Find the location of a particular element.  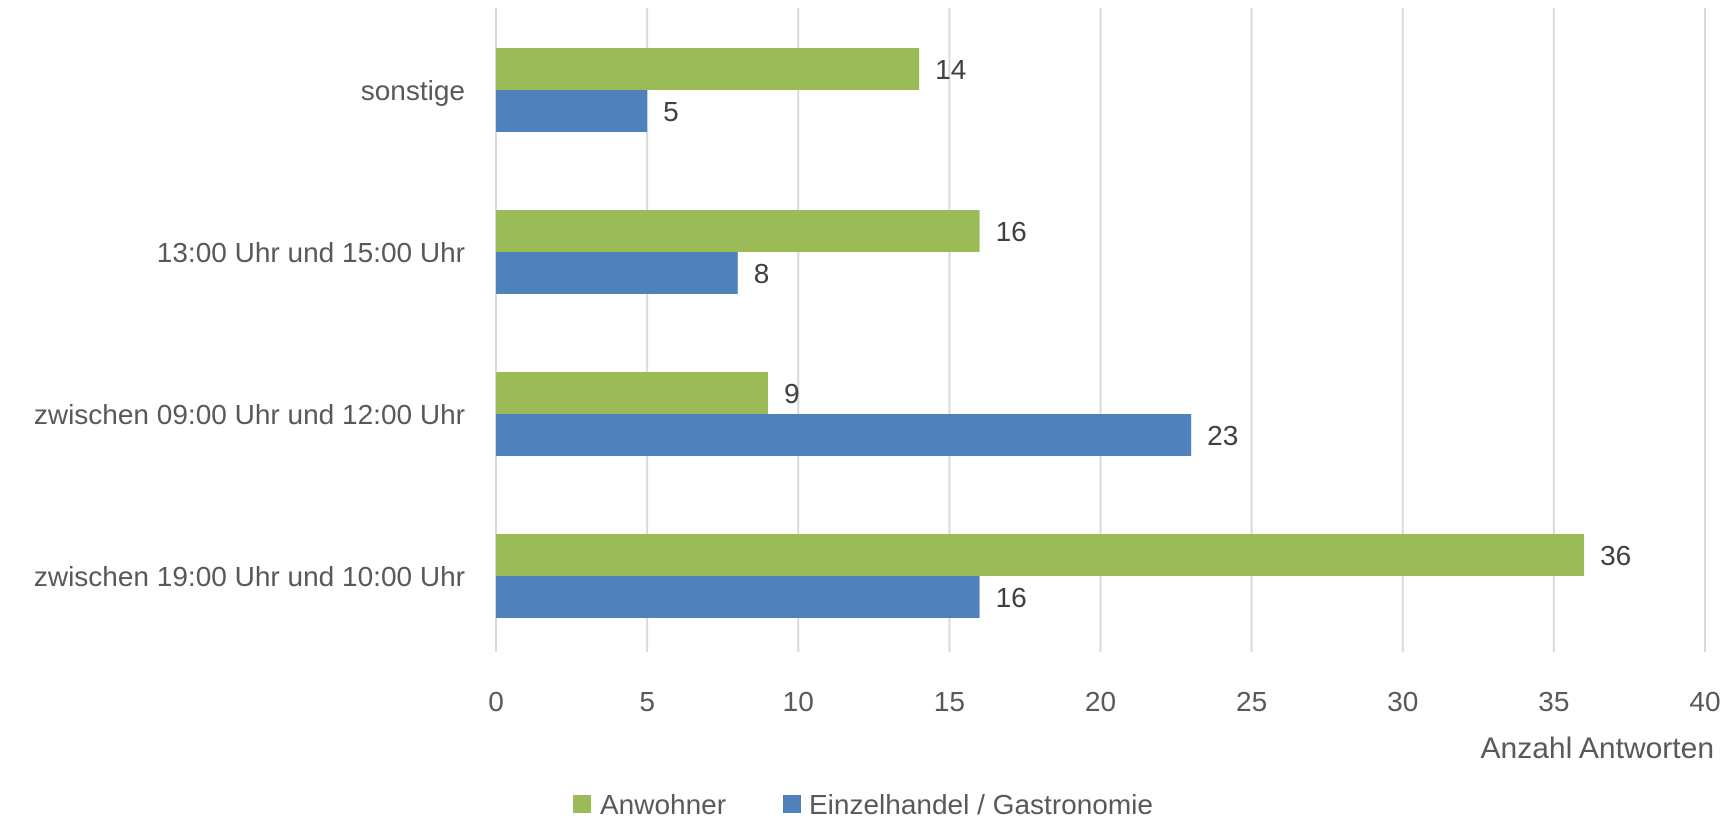

category-label: zwischen 19:00 Uhr und 10:00 Uhr is located at coordinates (249, 576).